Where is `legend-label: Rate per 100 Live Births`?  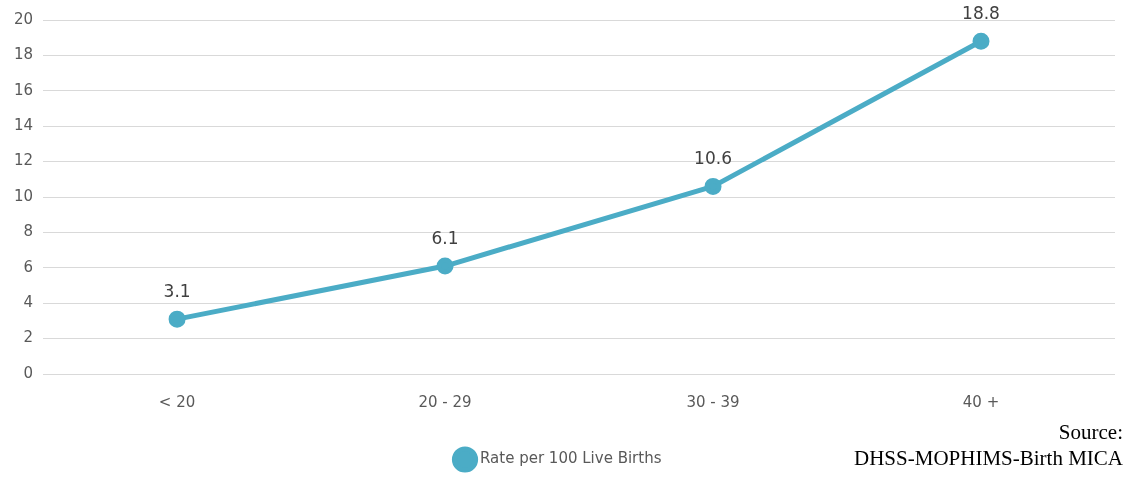
legend-label: Rate per 100 Live Births is located at coordinates (571, 458).